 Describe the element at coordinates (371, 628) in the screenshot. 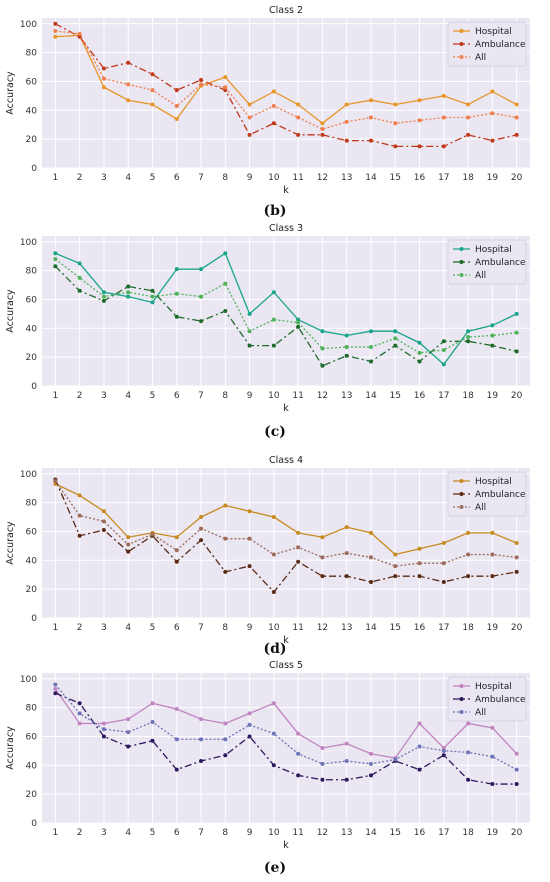

I see `x-tick-label: 14` at that location.